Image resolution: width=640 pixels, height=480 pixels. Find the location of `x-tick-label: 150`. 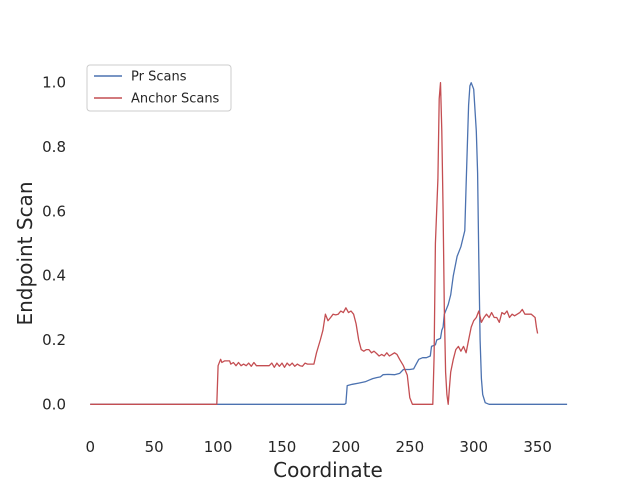

x-tick-label: 150 is located at coordinates (282, 447).